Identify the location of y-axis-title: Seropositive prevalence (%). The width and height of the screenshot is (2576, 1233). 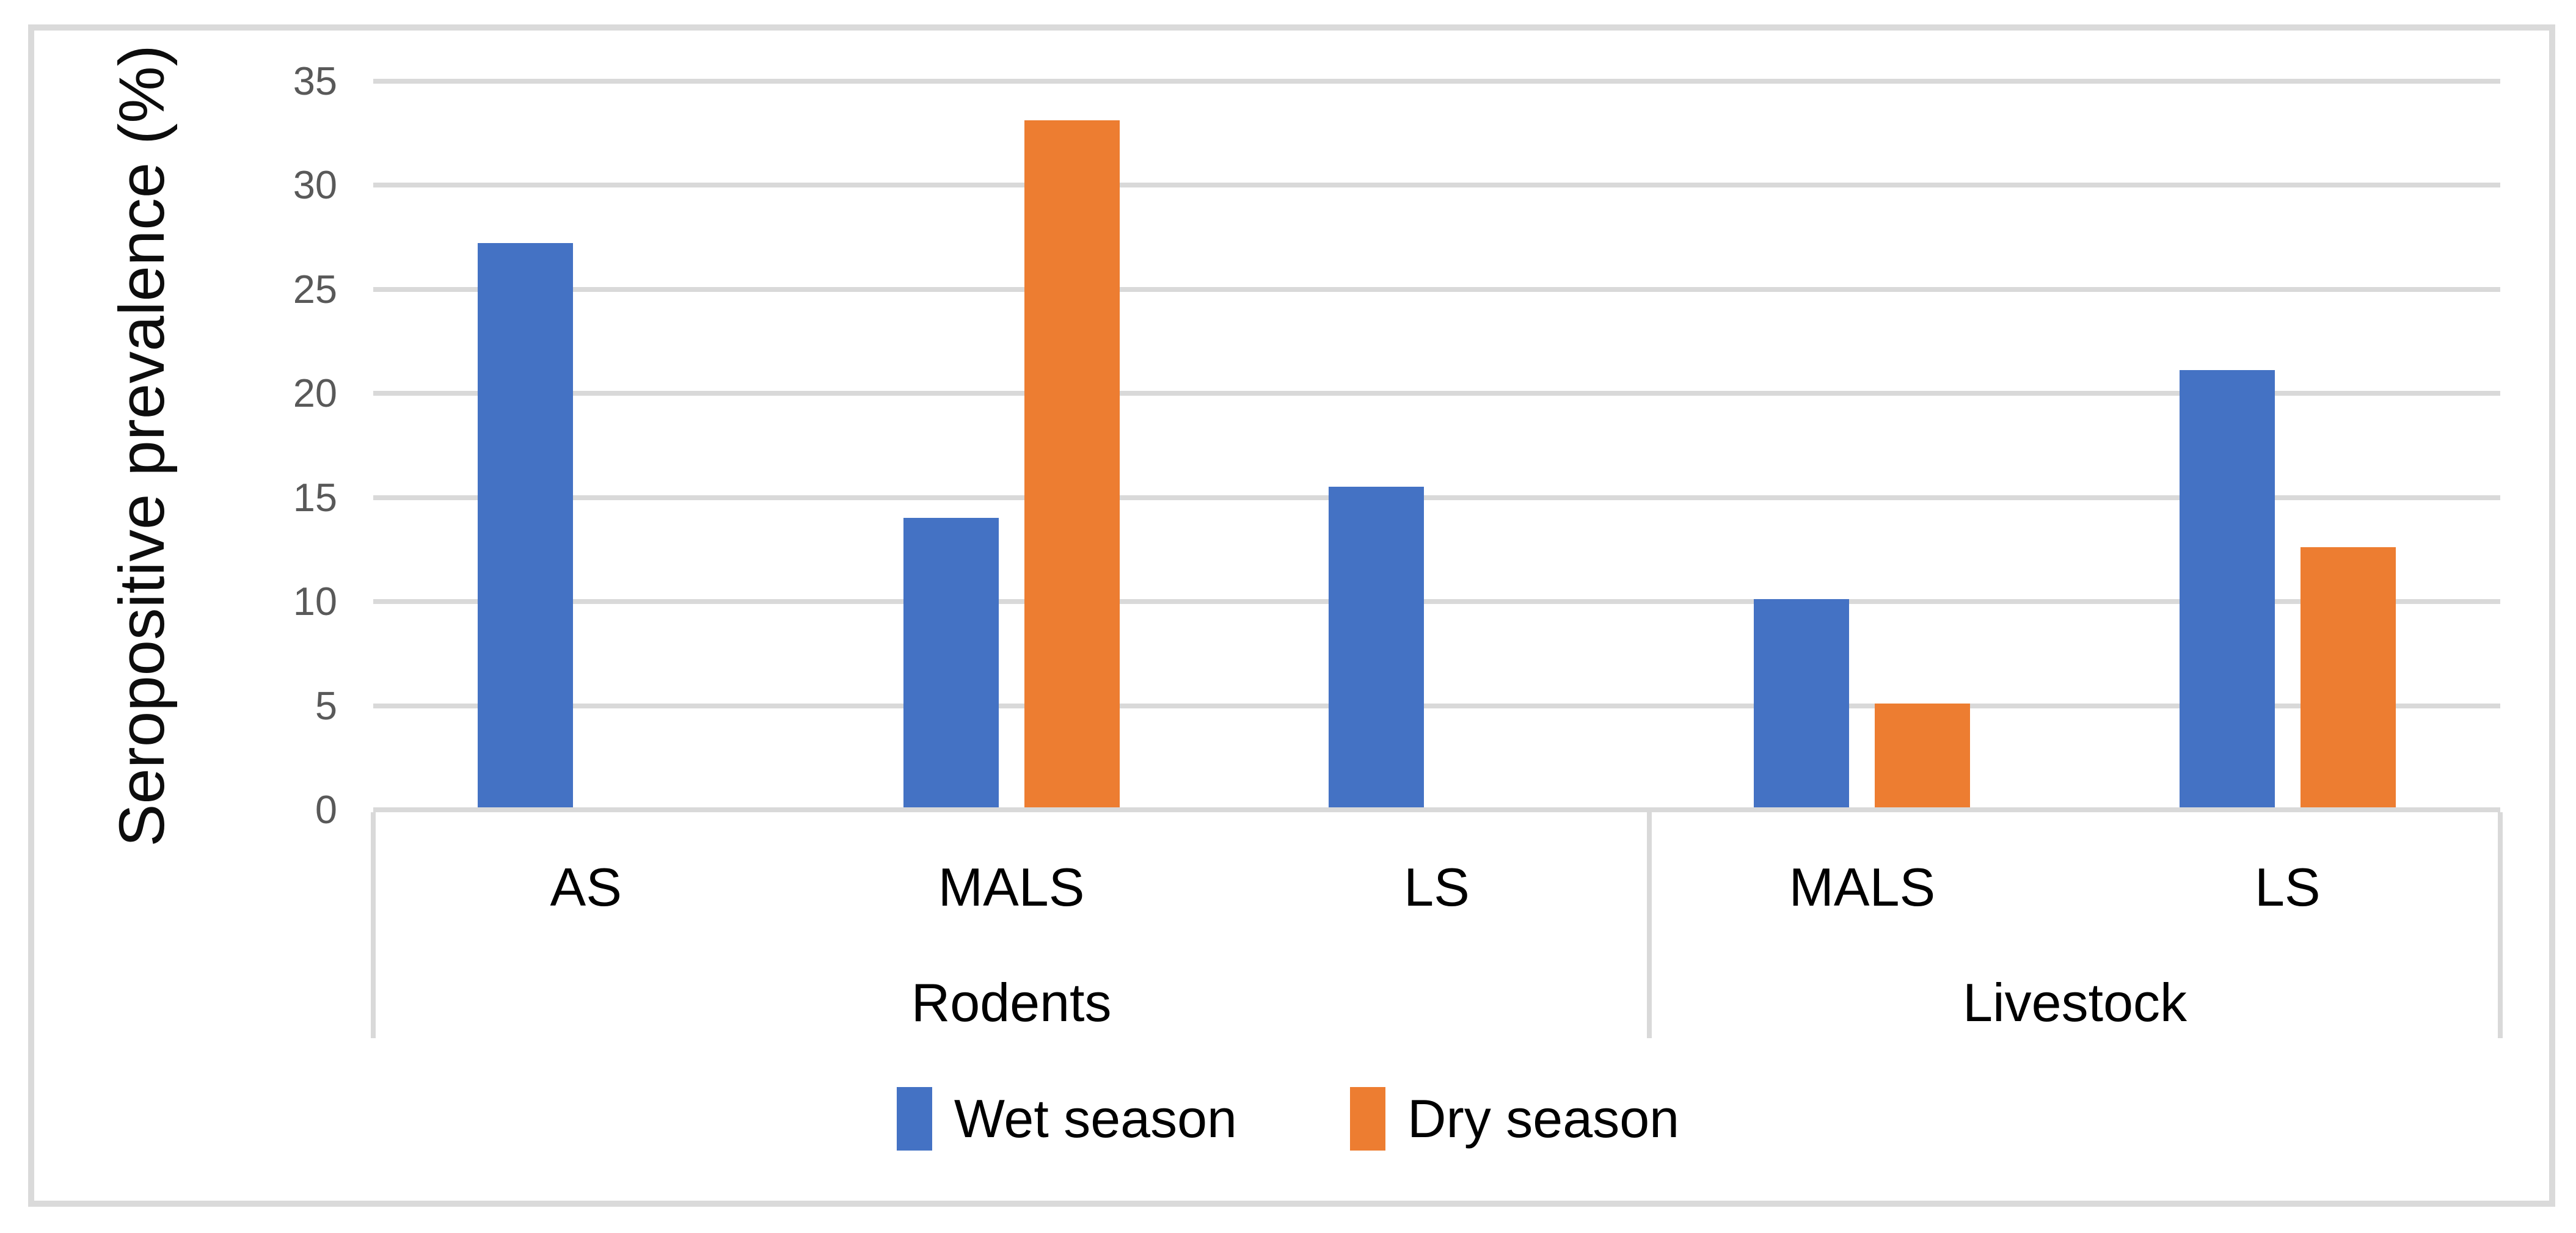
(142, 446).